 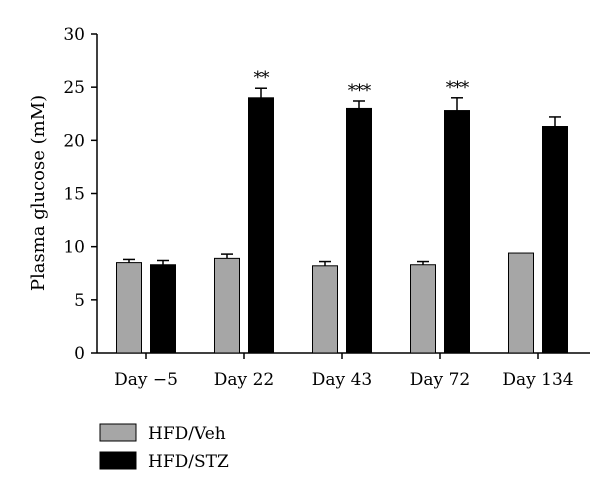 What do you see at coordinates (187, 434) in the screenshot?
I see `legend-label-hfd-veh: HFD/Veh` at bounding box center [187, 434].